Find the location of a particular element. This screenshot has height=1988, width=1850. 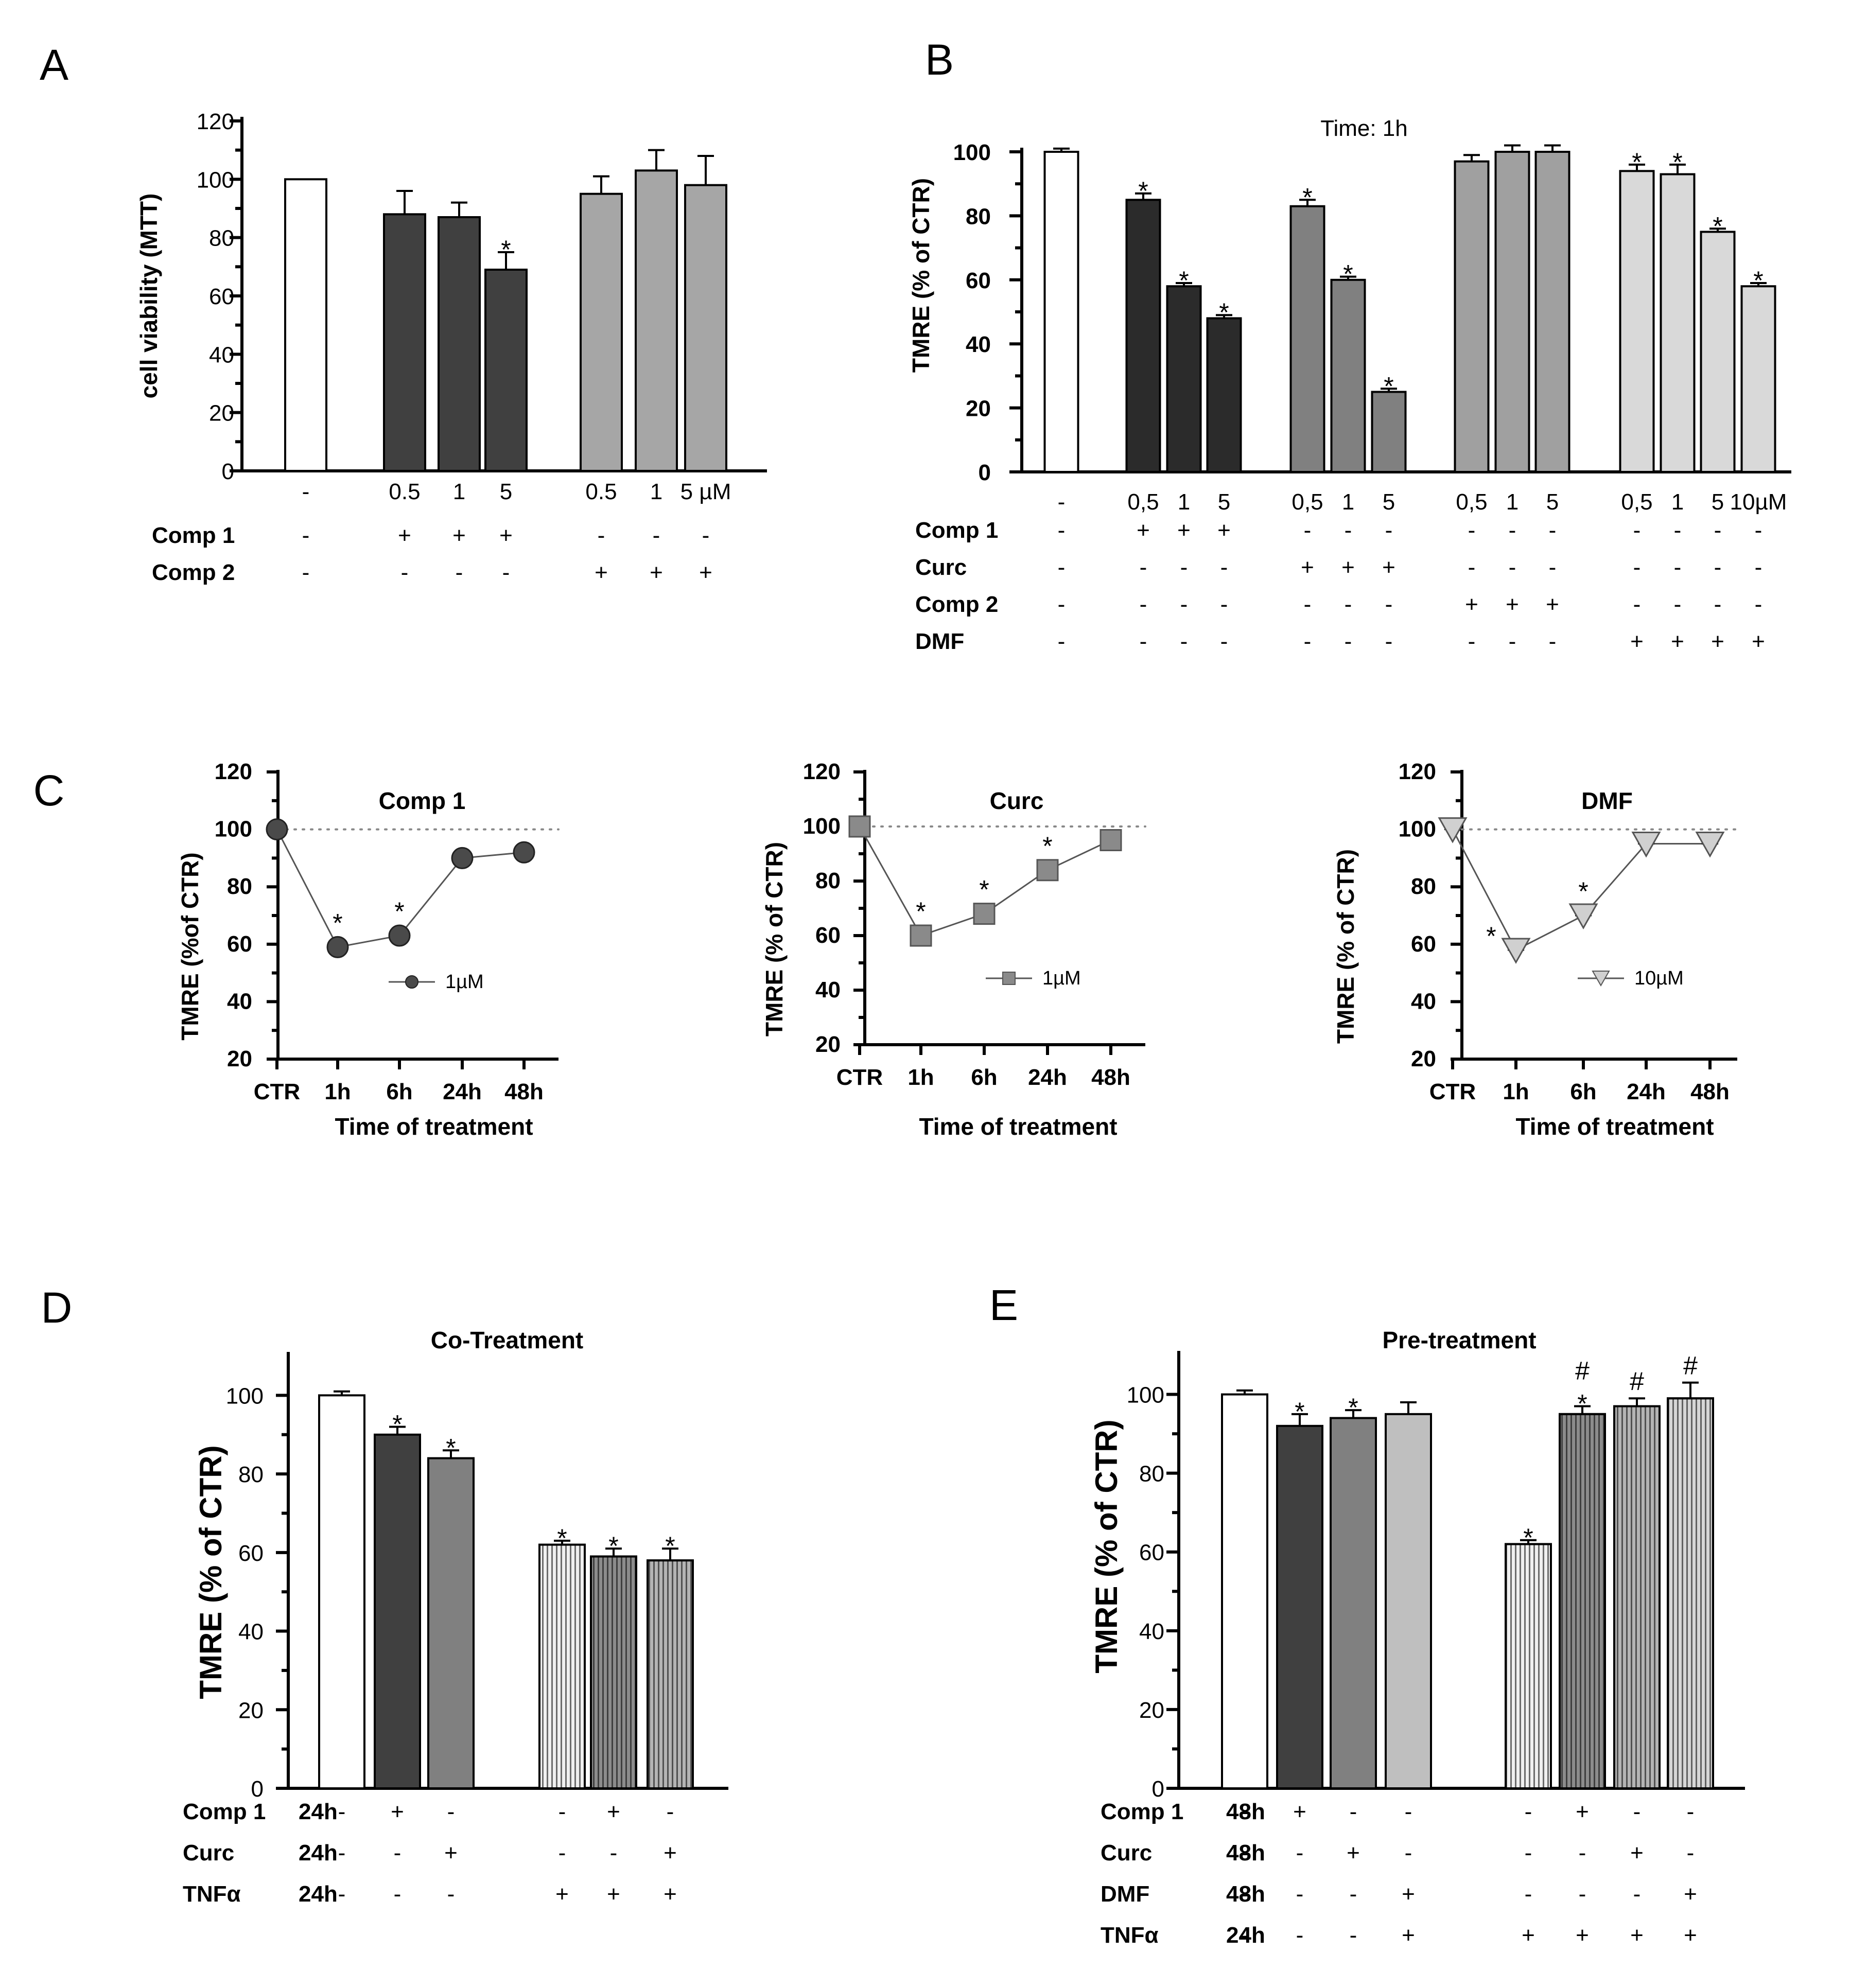

y-tick-label-B: 60 is located at coordinates (978, 280).